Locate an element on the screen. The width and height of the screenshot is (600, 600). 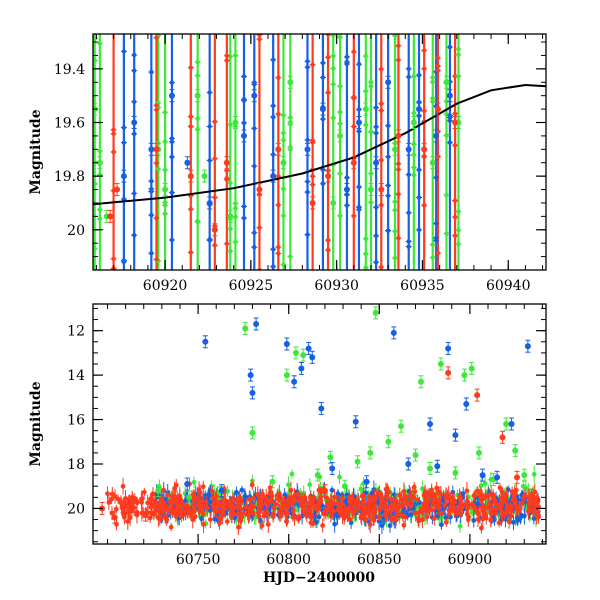
y-tick-label: 20 is located at coordinates (76, 231).